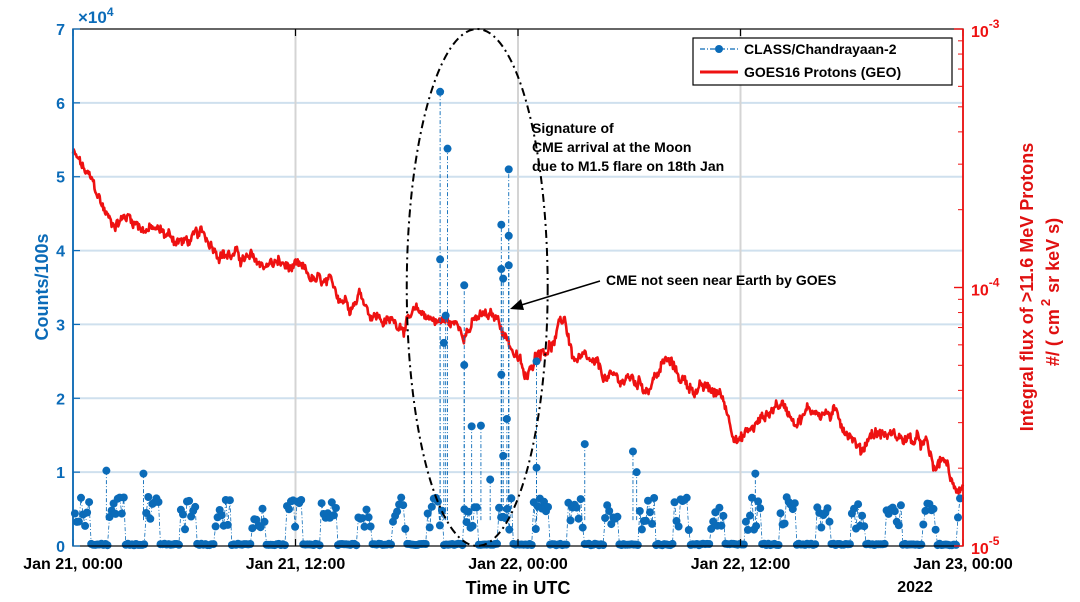 This screenshot has width=1080, height=602. Describe the element at coordinates (985, 546) in the screenshot. I see `y-right-tick-label: 10⁻⁵` at that location.